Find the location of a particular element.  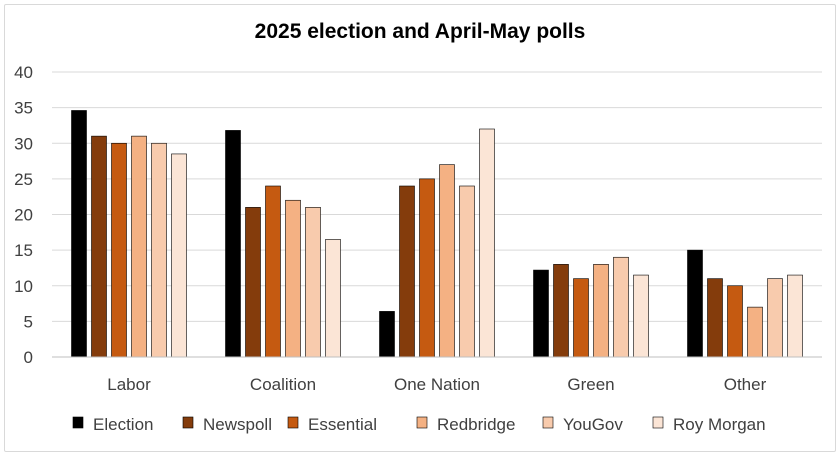

chart-title: 2025 election and April-May polls is located at coordinates (420, 31).